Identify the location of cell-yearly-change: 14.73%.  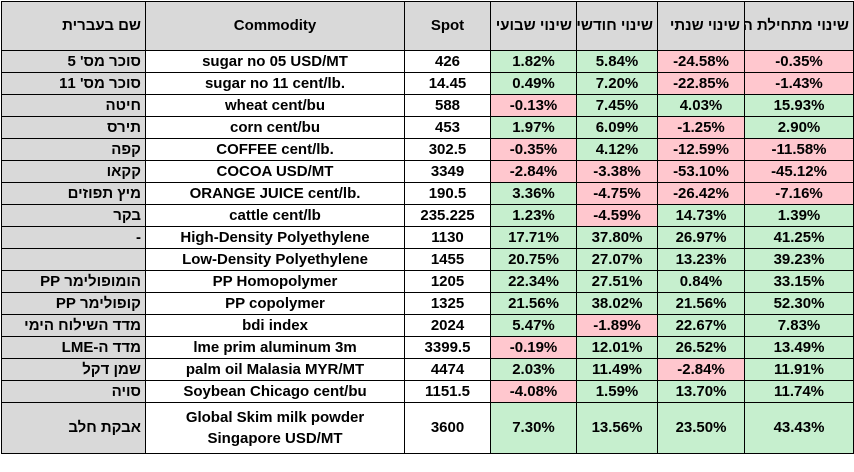
(701, 215).